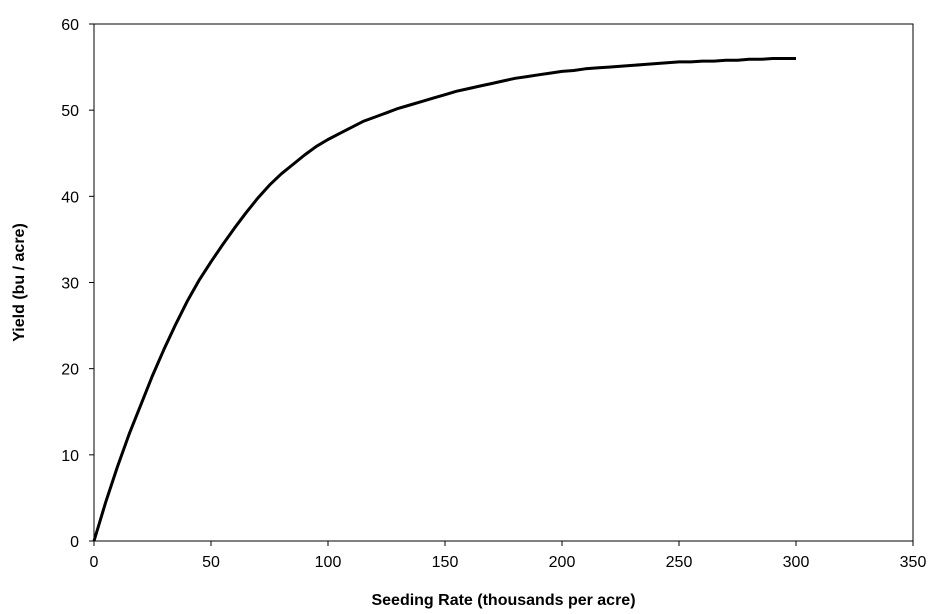 The width and height of the screenshot is (933, 614). Describe the element at coordinates (70, 284) in the screenshot. I see `y-tick-label: 30` at that location.